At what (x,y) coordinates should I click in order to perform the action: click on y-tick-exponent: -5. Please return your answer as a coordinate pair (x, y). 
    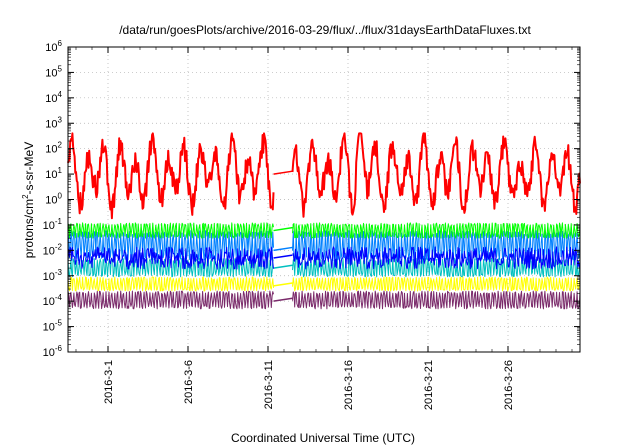
    Looking at the image, I should click on (59, 323).